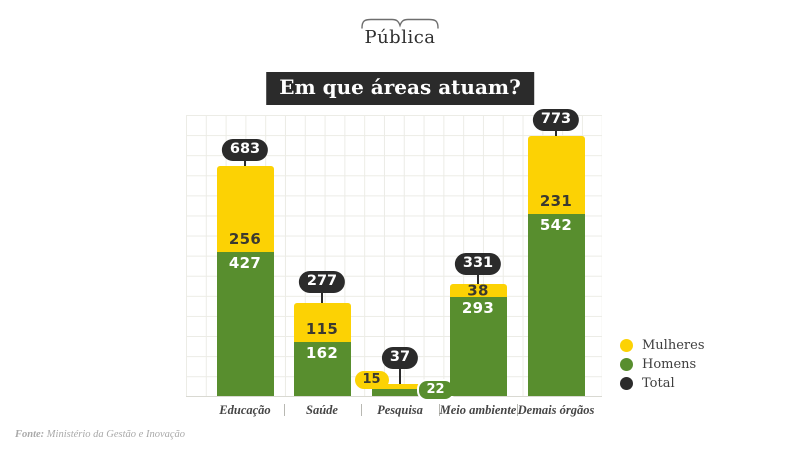  What do you see at coordinates (400, 88) in the screenshot?
I see `chart-title: Em que áreas atuam?` at bounding box center [400, 88].